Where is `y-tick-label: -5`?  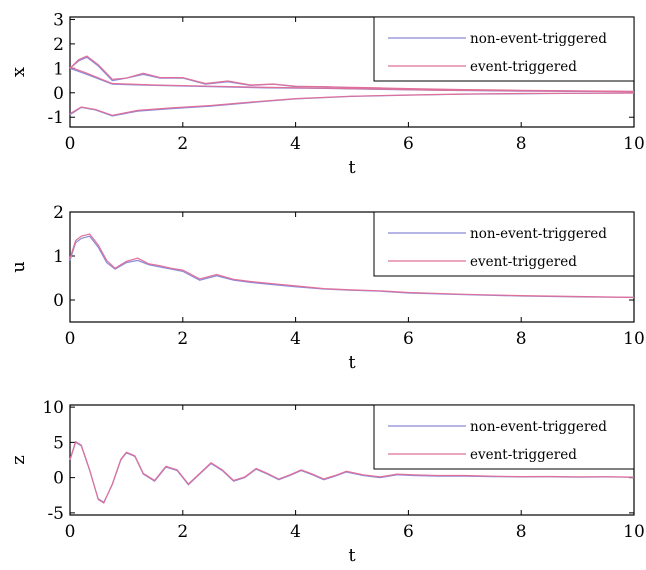 y-tick-label: -5 is located at coordinates (55, 514).